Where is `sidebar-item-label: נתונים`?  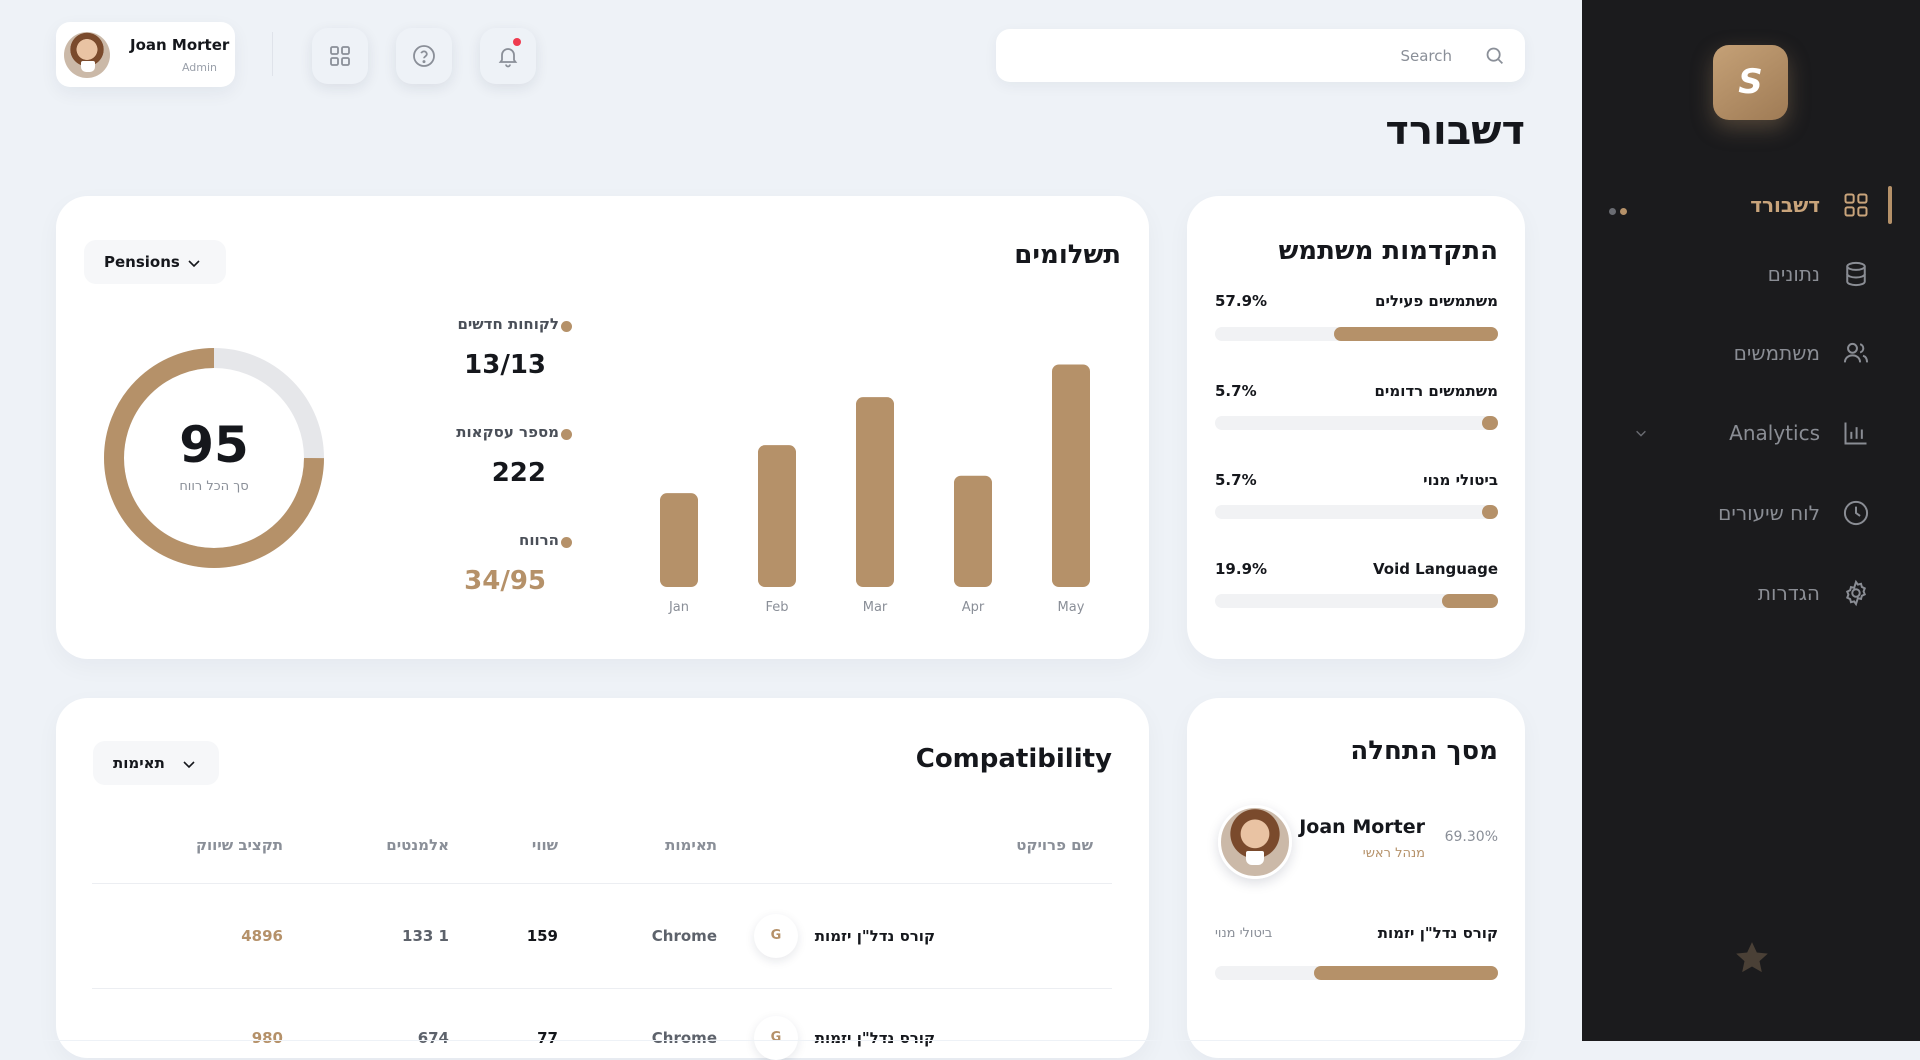
sidebar-item-label: נתונים is located at coordinates (1793, 274).